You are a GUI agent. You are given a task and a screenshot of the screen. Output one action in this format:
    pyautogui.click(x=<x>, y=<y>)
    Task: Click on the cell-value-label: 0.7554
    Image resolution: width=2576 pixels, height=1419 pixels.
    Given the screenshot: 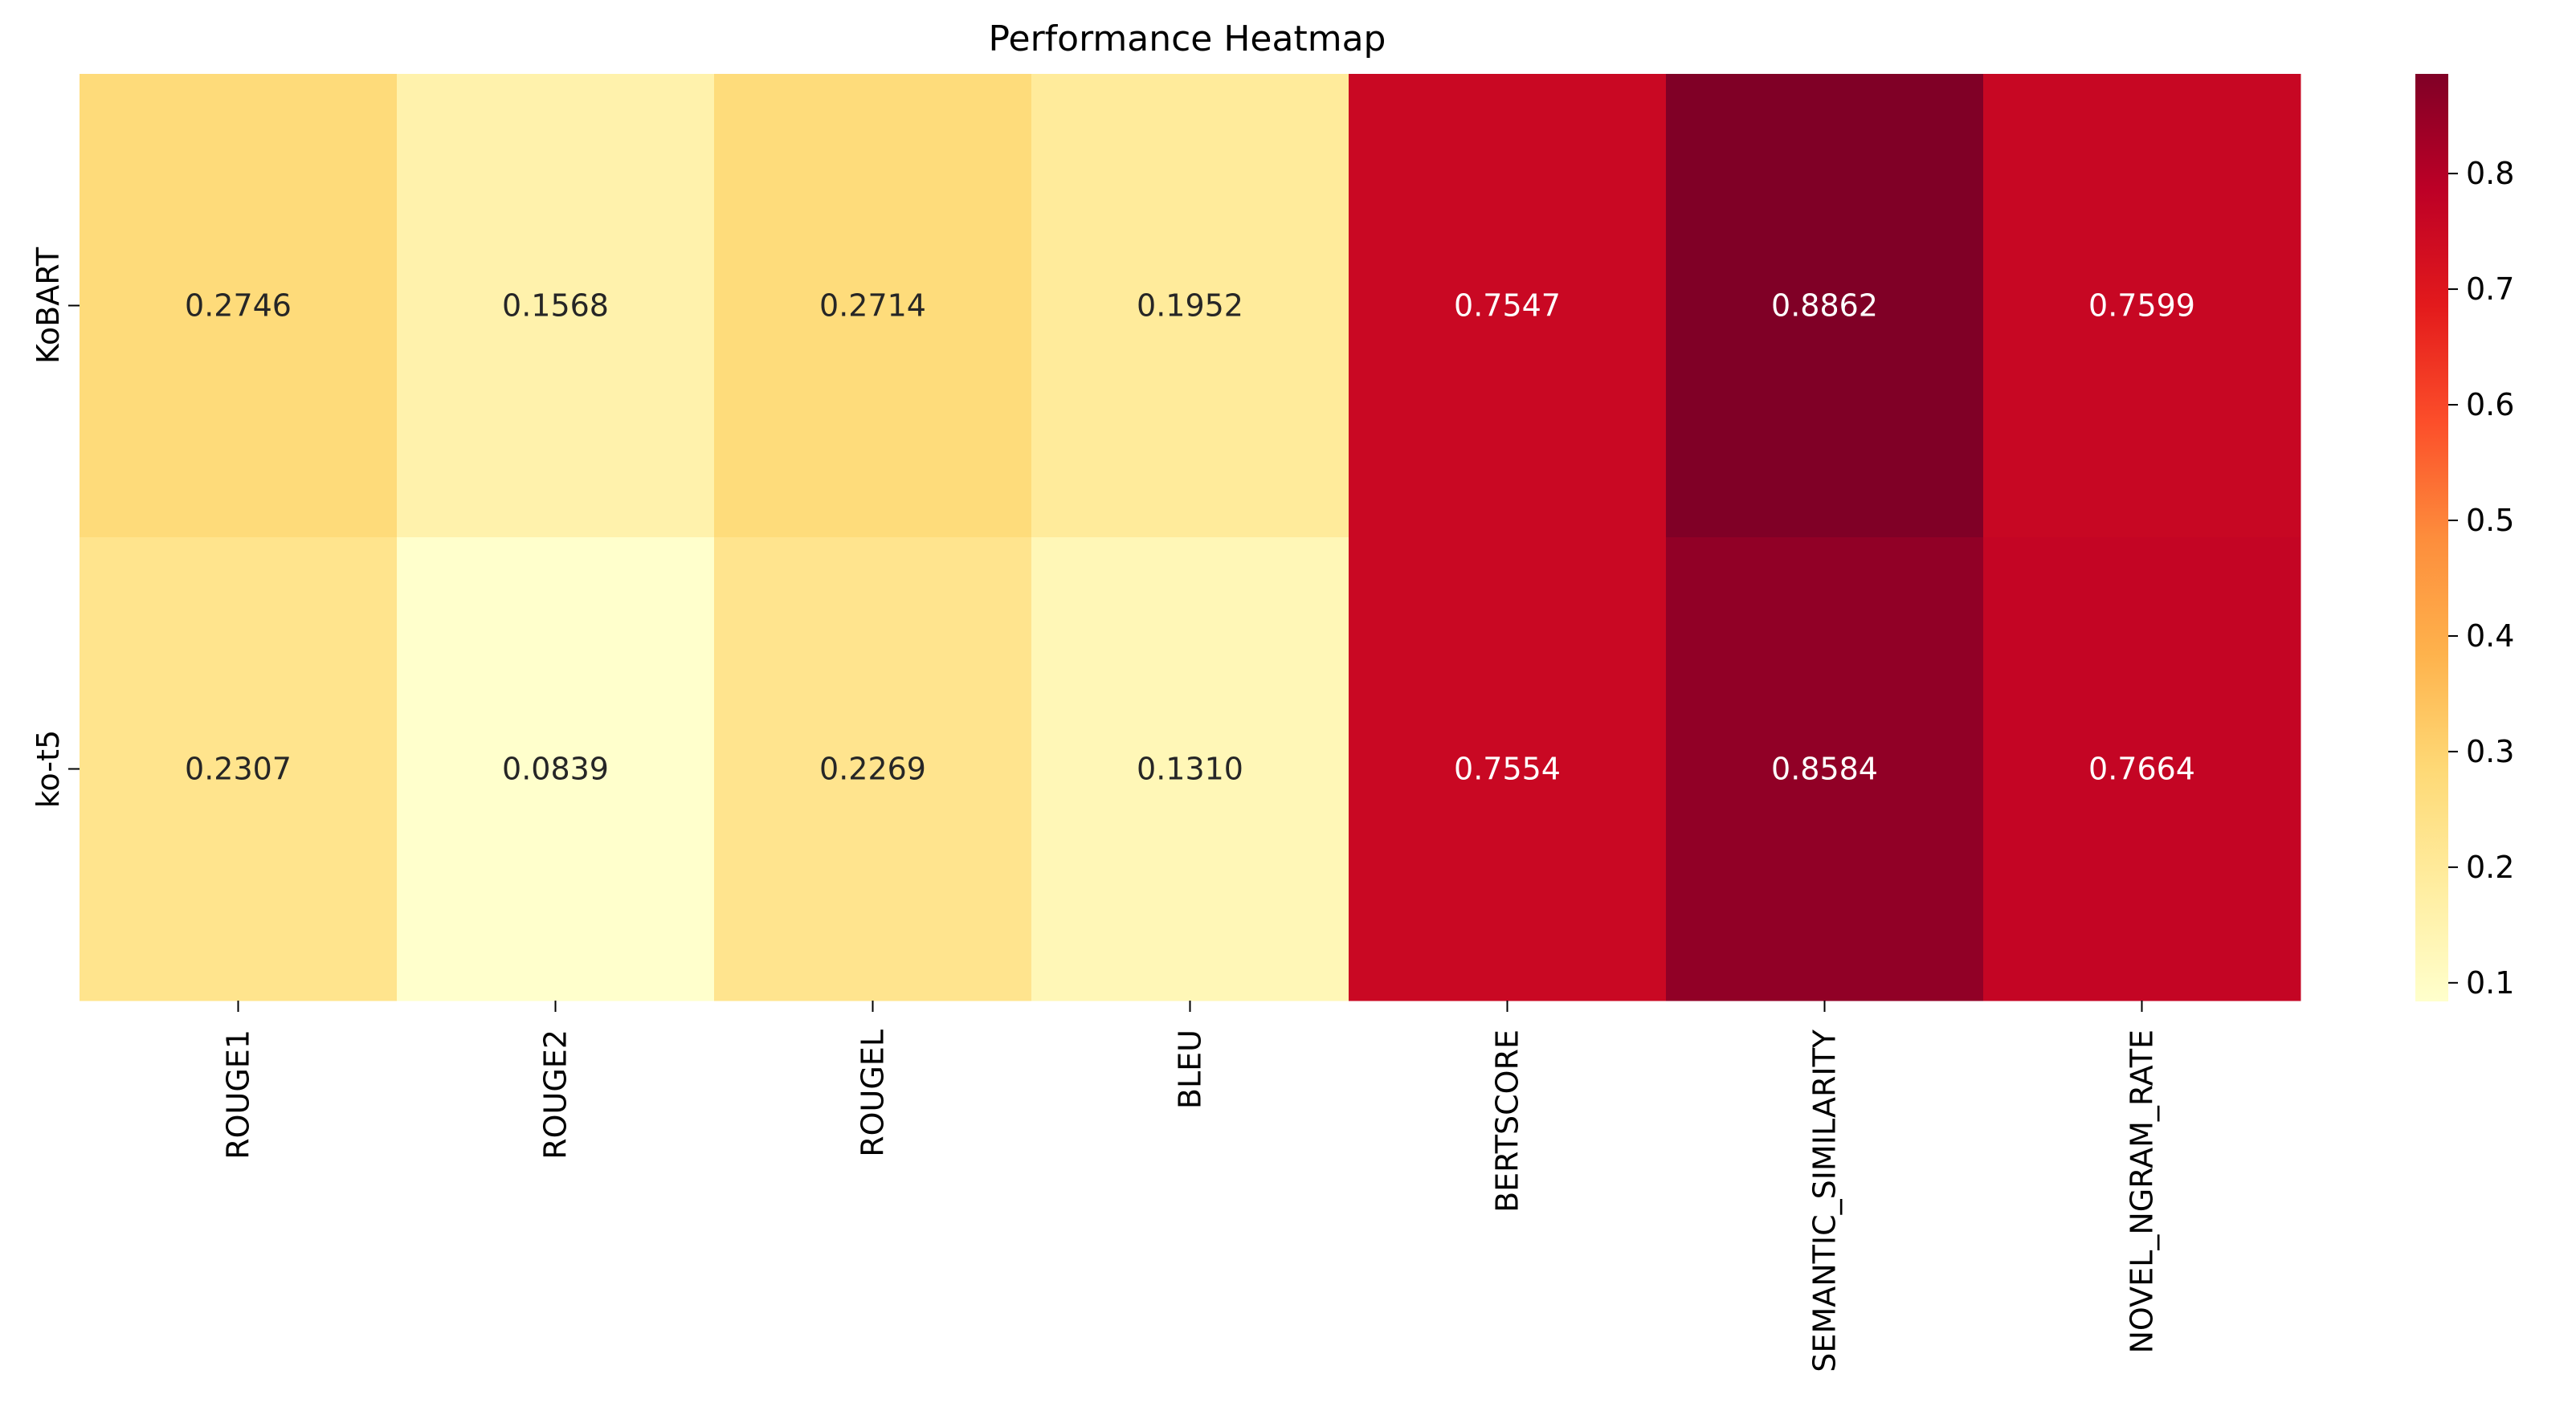 What is the action you would take?
    pyautogui.click(x=1507, y=769)
    